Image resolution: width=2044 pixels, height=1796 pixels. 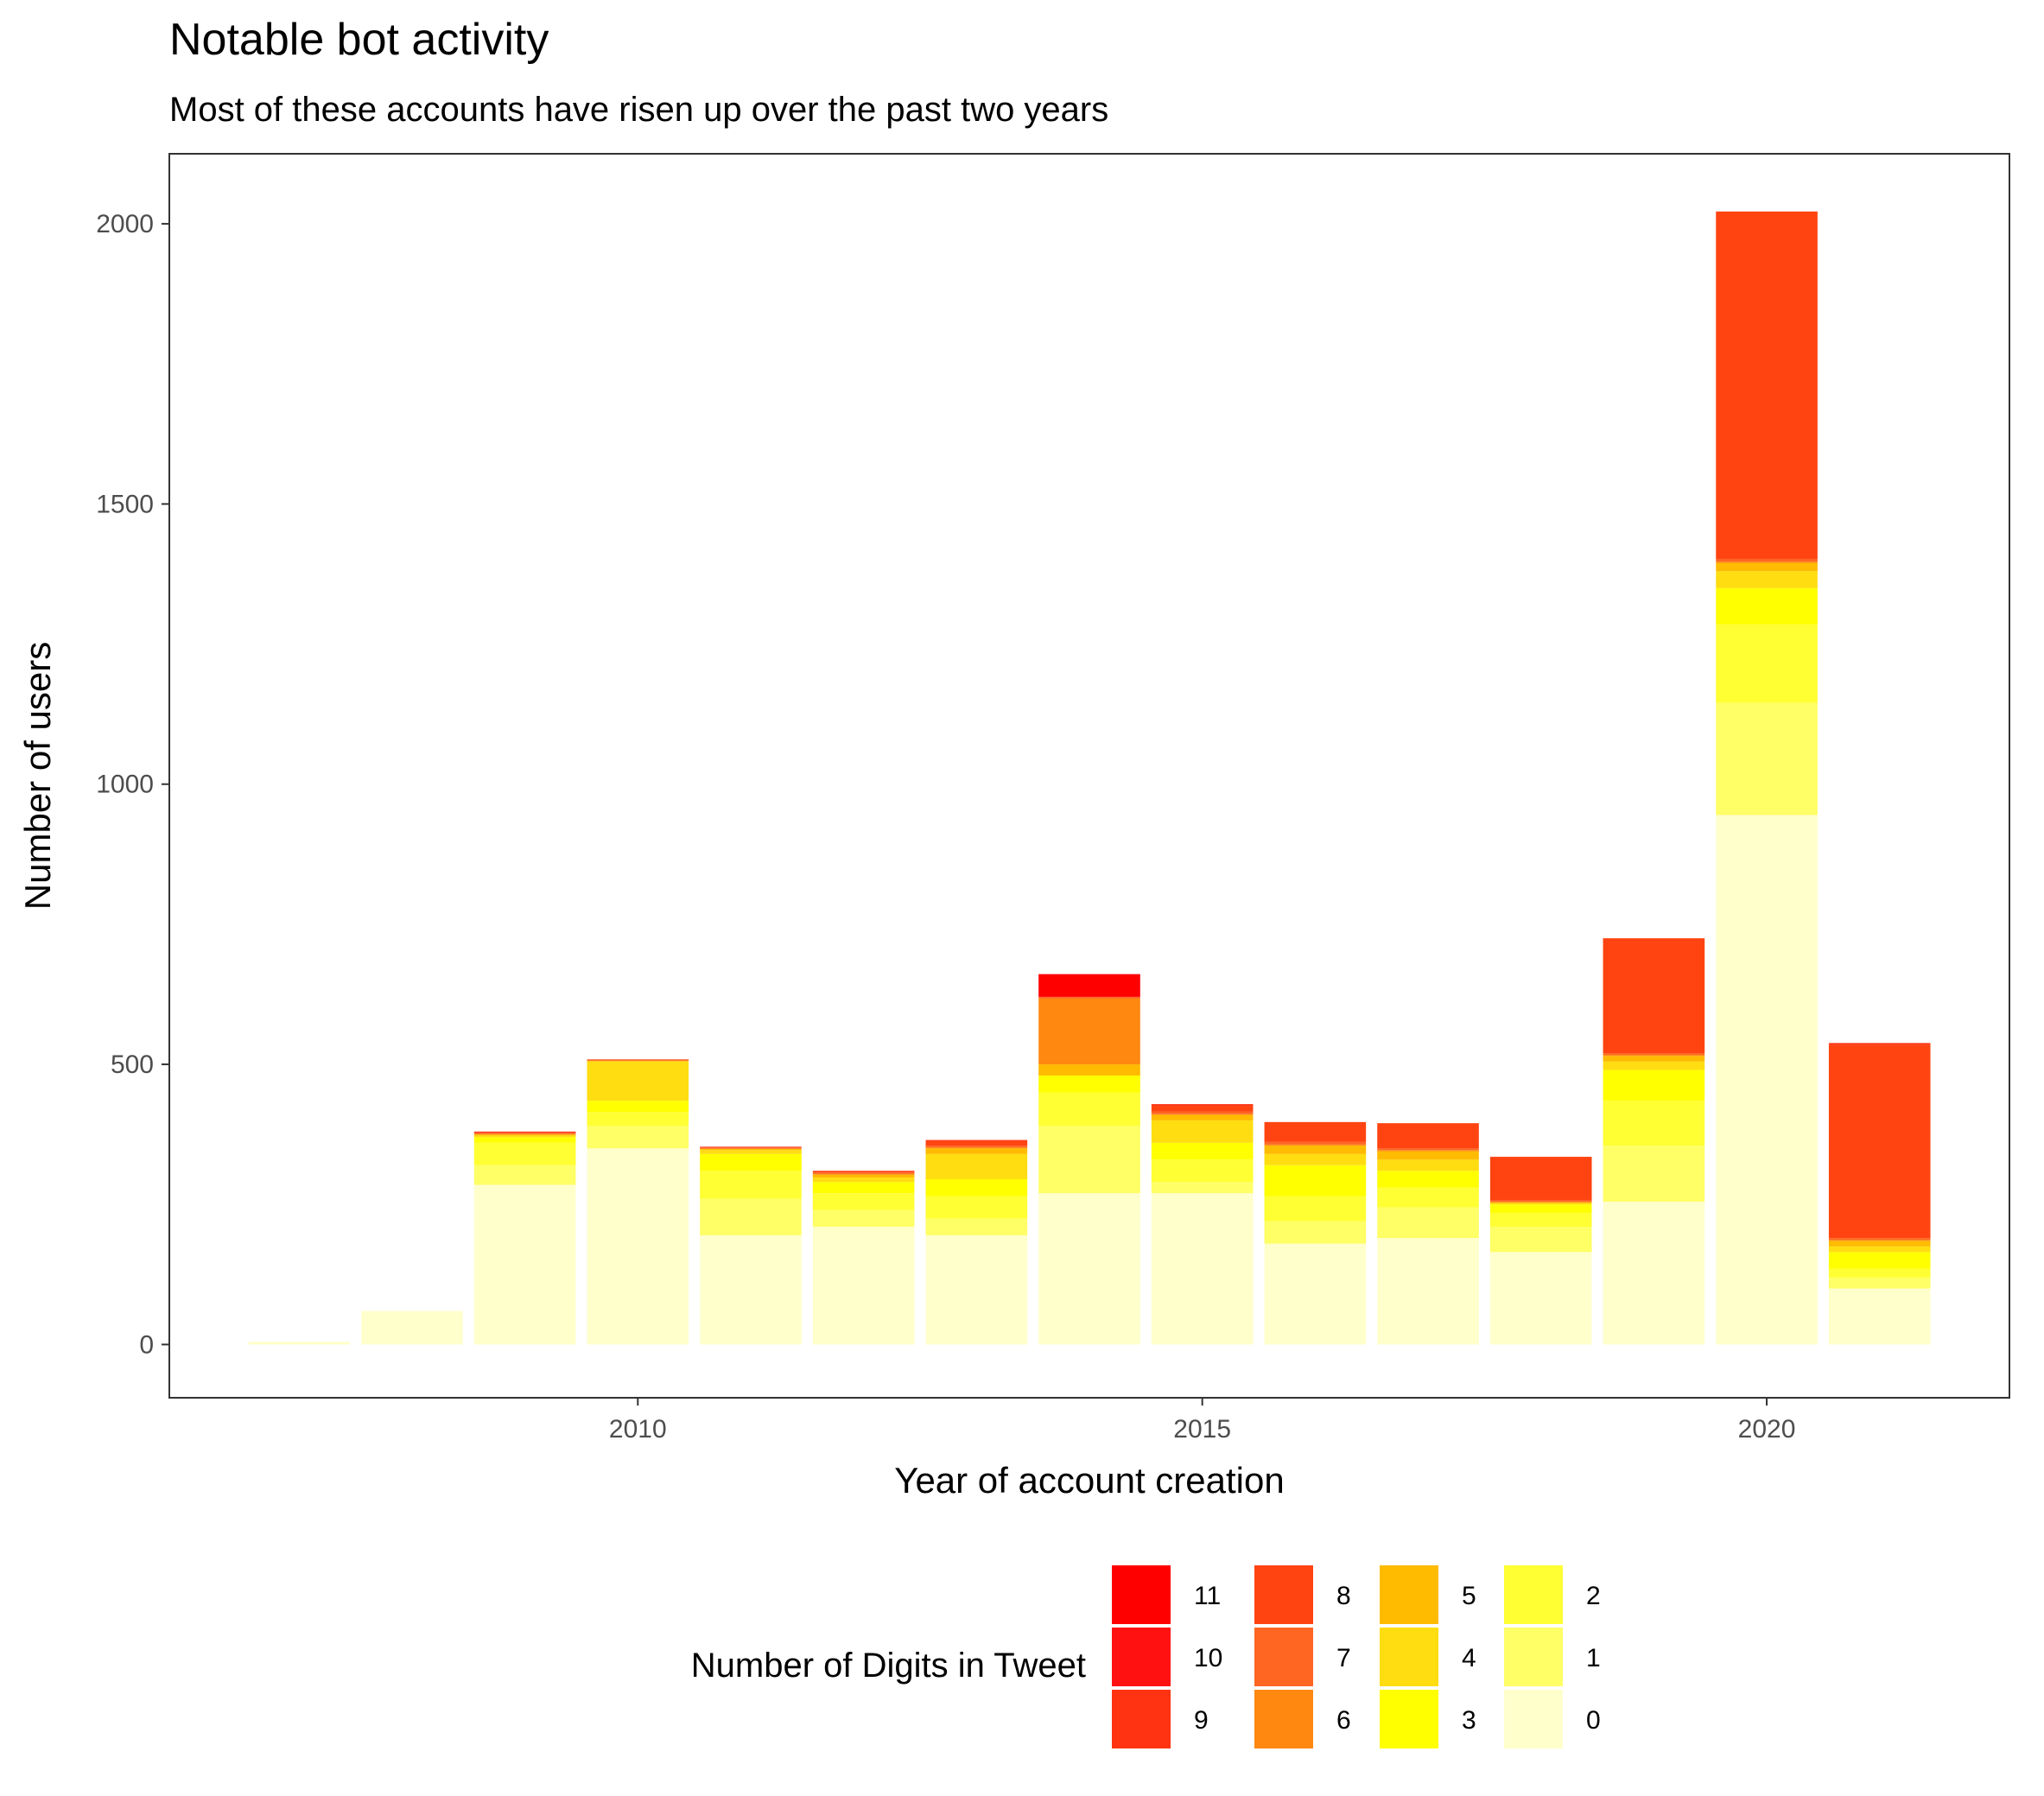 What do you see at coordinates (1089, 1481) in the screenshot?
I see `x-axis-title: Year of account creation` at bounding box center [1089, 1481].